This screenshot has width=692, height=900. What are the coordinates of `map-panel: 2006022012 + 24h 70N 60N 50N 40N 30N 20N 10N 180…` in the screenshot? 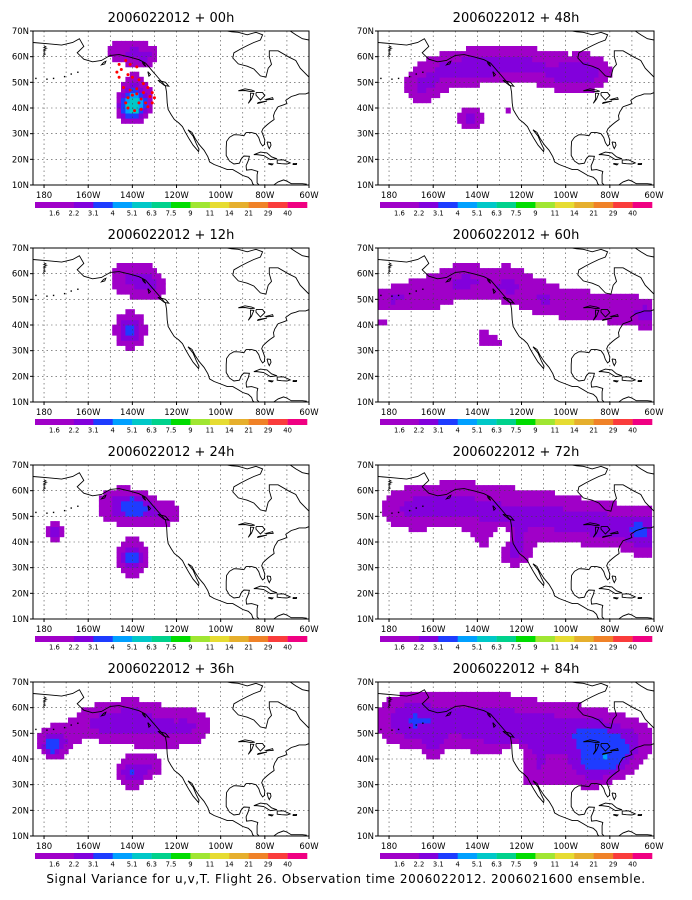 It's located at (165, 548).